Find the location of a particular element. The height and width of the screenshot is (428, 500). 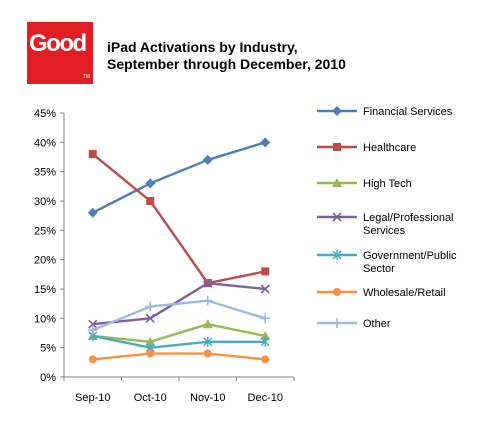

y-tick-label: 0% is located at coordinates (48, 378).